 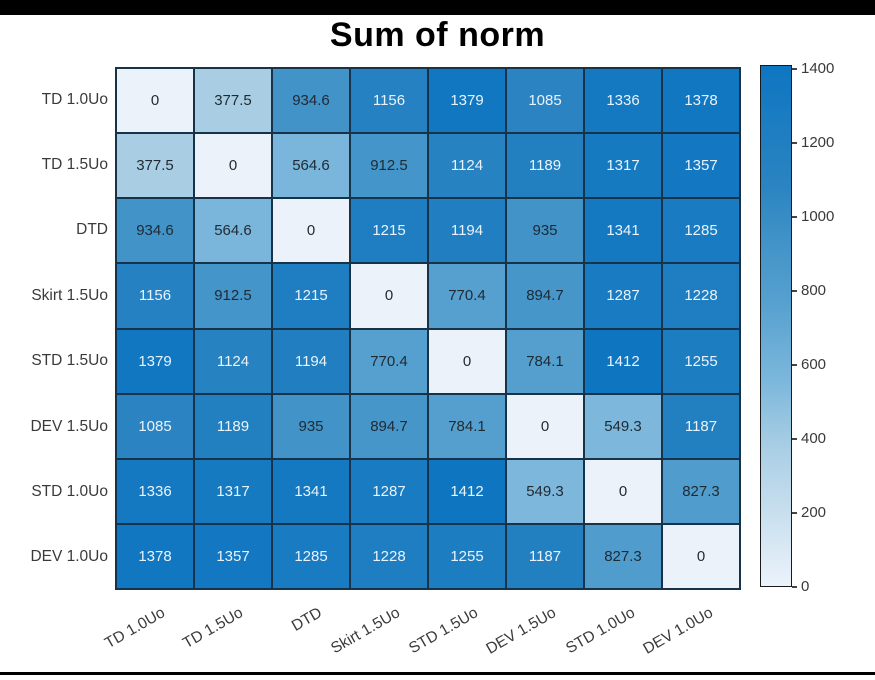 I want to click on y-tick-label: DEV 1.0Uo, so click(x=69, y=557).